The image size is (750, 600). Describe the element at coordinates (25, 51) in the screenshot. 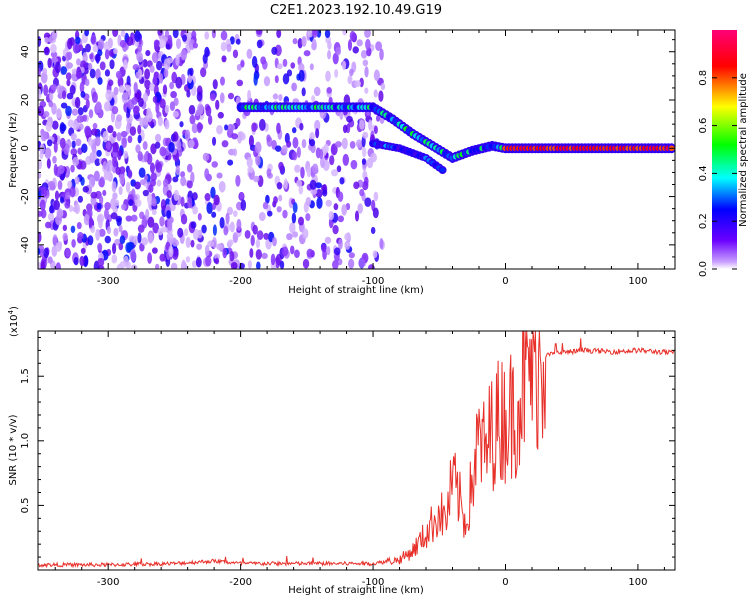

I see `y-tick-label: 40` at that location.